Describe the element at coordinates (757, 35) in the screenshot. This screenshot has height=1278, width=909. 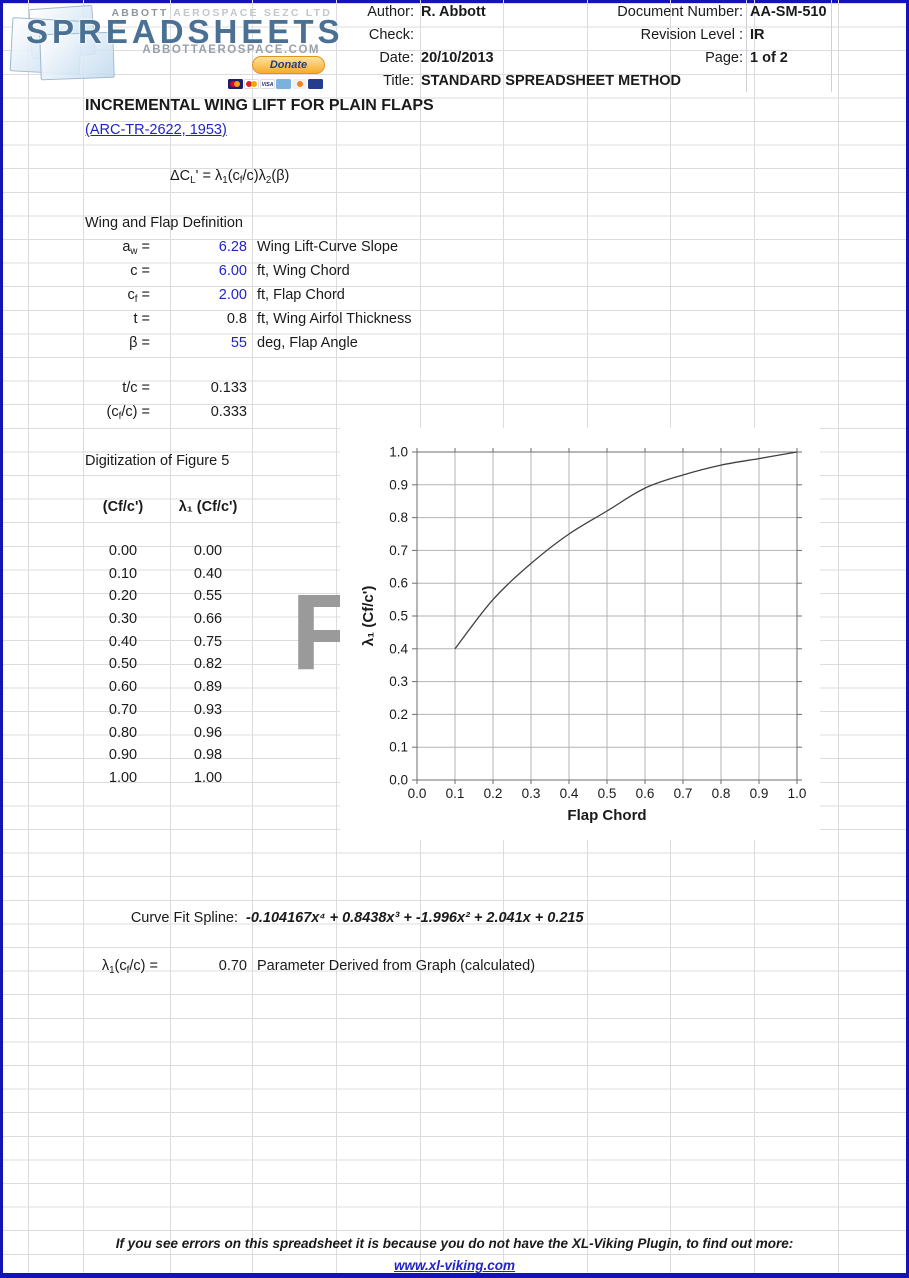
I see `revision-value: IR` at that location.